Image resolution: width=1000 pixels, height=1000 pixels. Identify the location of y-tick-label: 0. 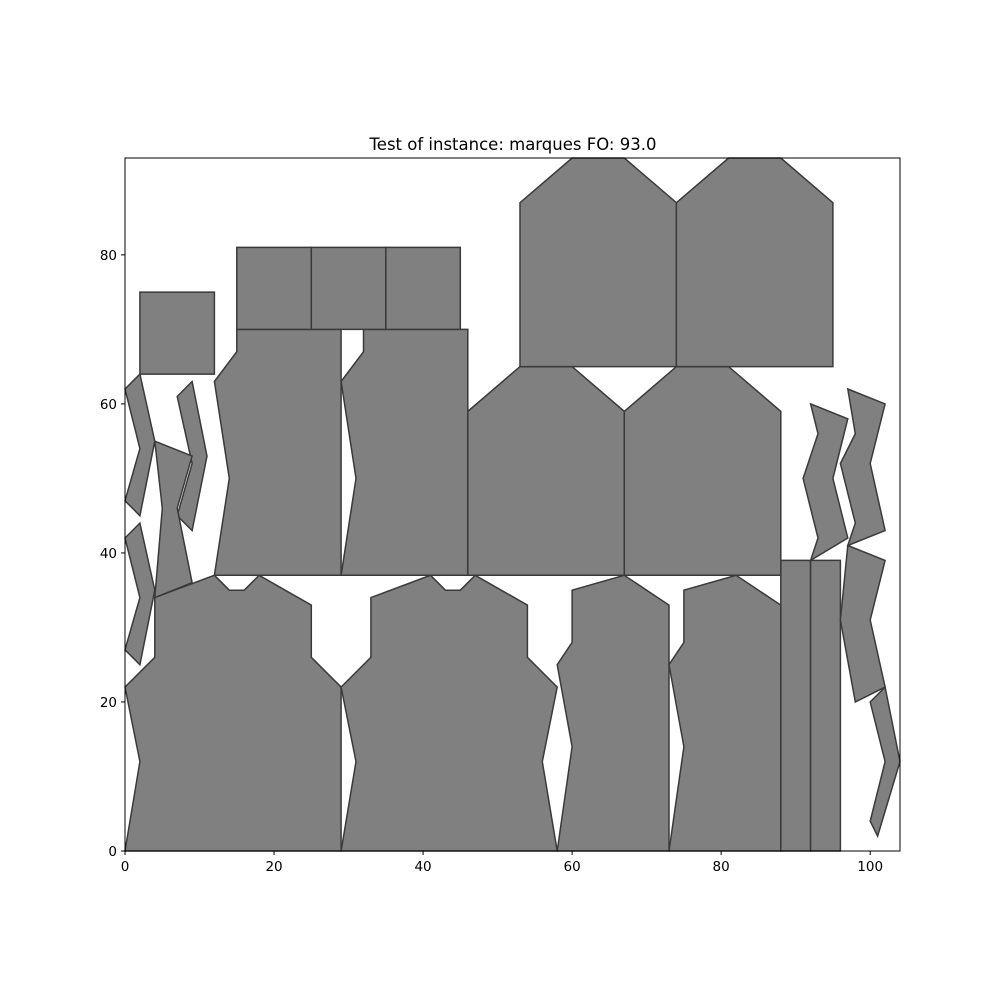
(112, 852).